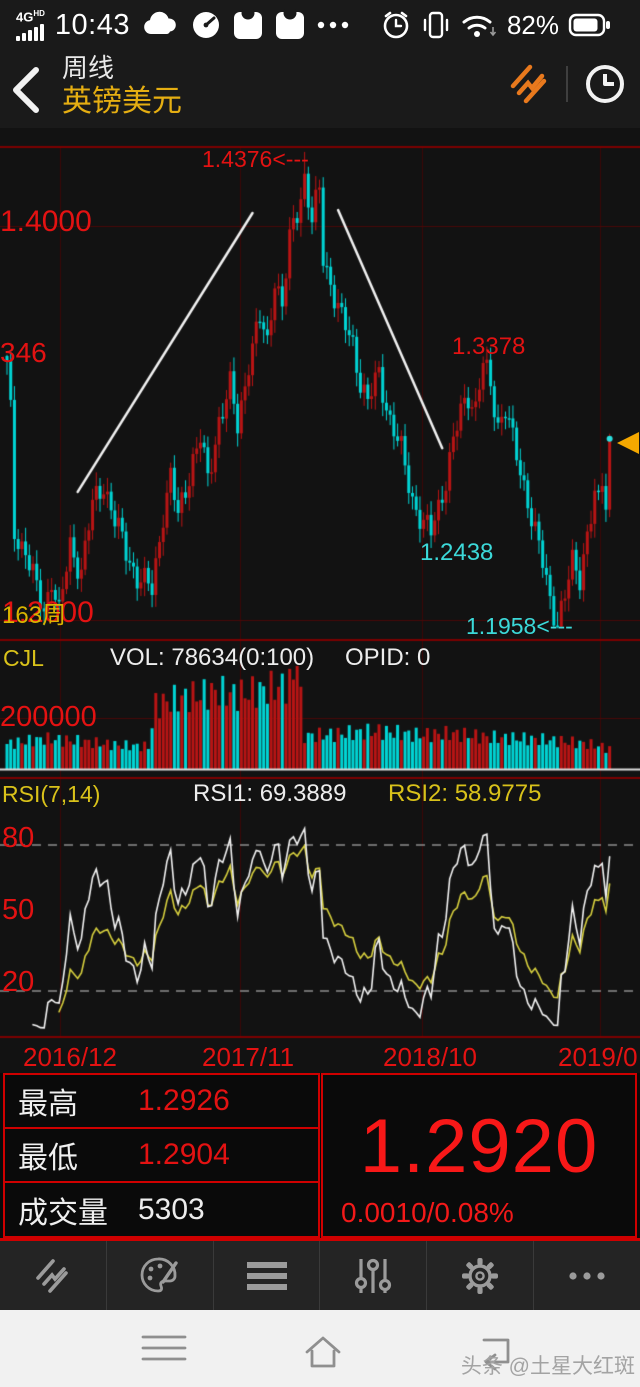  Describe the element at coordinates (270, 793) in the screenshot. I see `rsi1-value-label: RSI1: 69.3889` at that location.